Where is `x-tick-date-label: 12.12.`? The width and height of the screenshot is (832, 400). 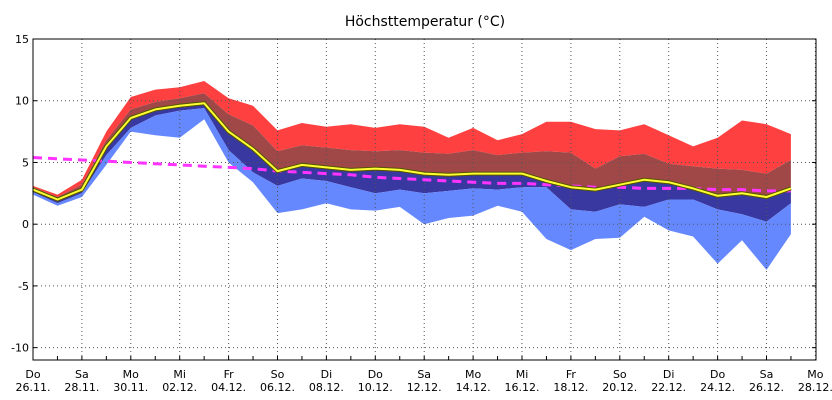
x-tick-date-label: 12.12. is located at coordinates (424, 387).